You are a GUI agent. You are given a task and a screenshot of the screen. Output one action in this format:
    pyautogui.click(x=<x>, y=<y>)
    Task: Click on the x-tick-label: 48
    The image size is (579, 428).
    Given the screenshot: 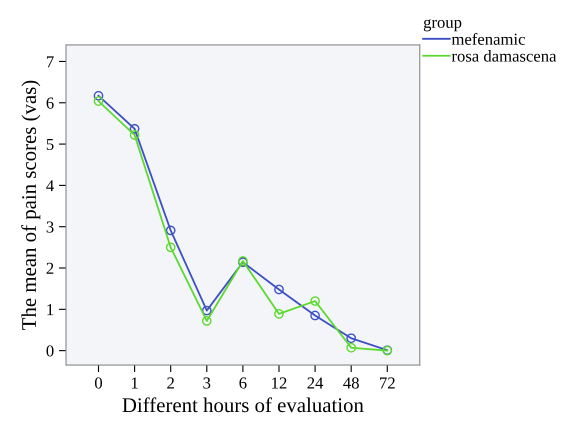 What is the action you would take?
    pyautogui.click(x=351, y=383)
    